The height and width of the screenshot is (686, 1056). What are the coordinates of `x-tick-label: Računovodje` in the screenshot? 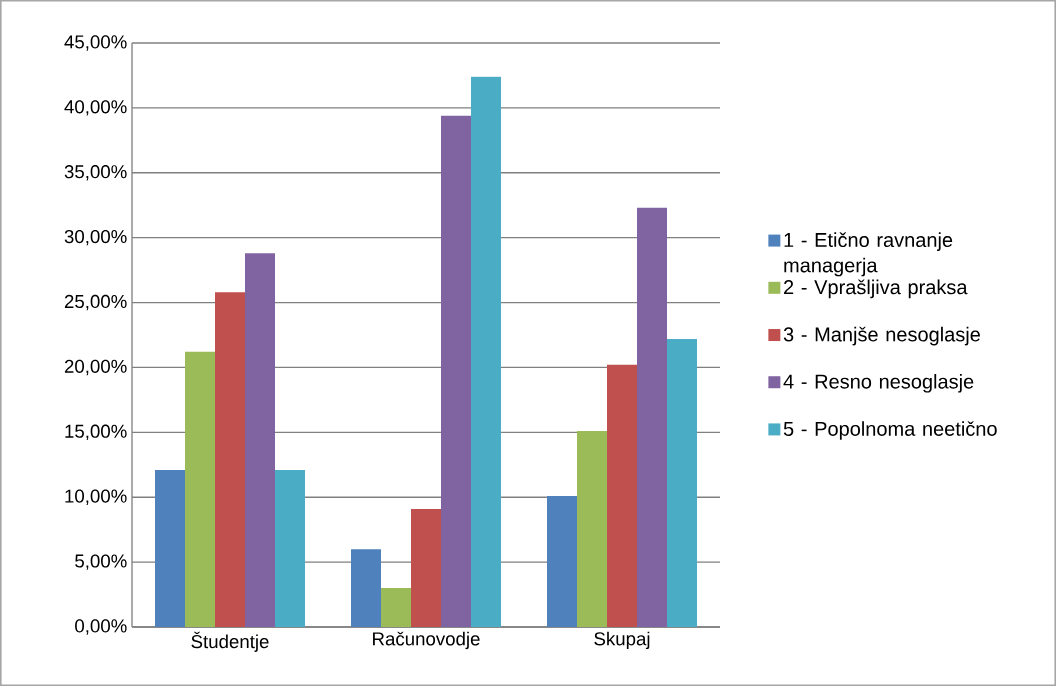 It's located at (426, 640).